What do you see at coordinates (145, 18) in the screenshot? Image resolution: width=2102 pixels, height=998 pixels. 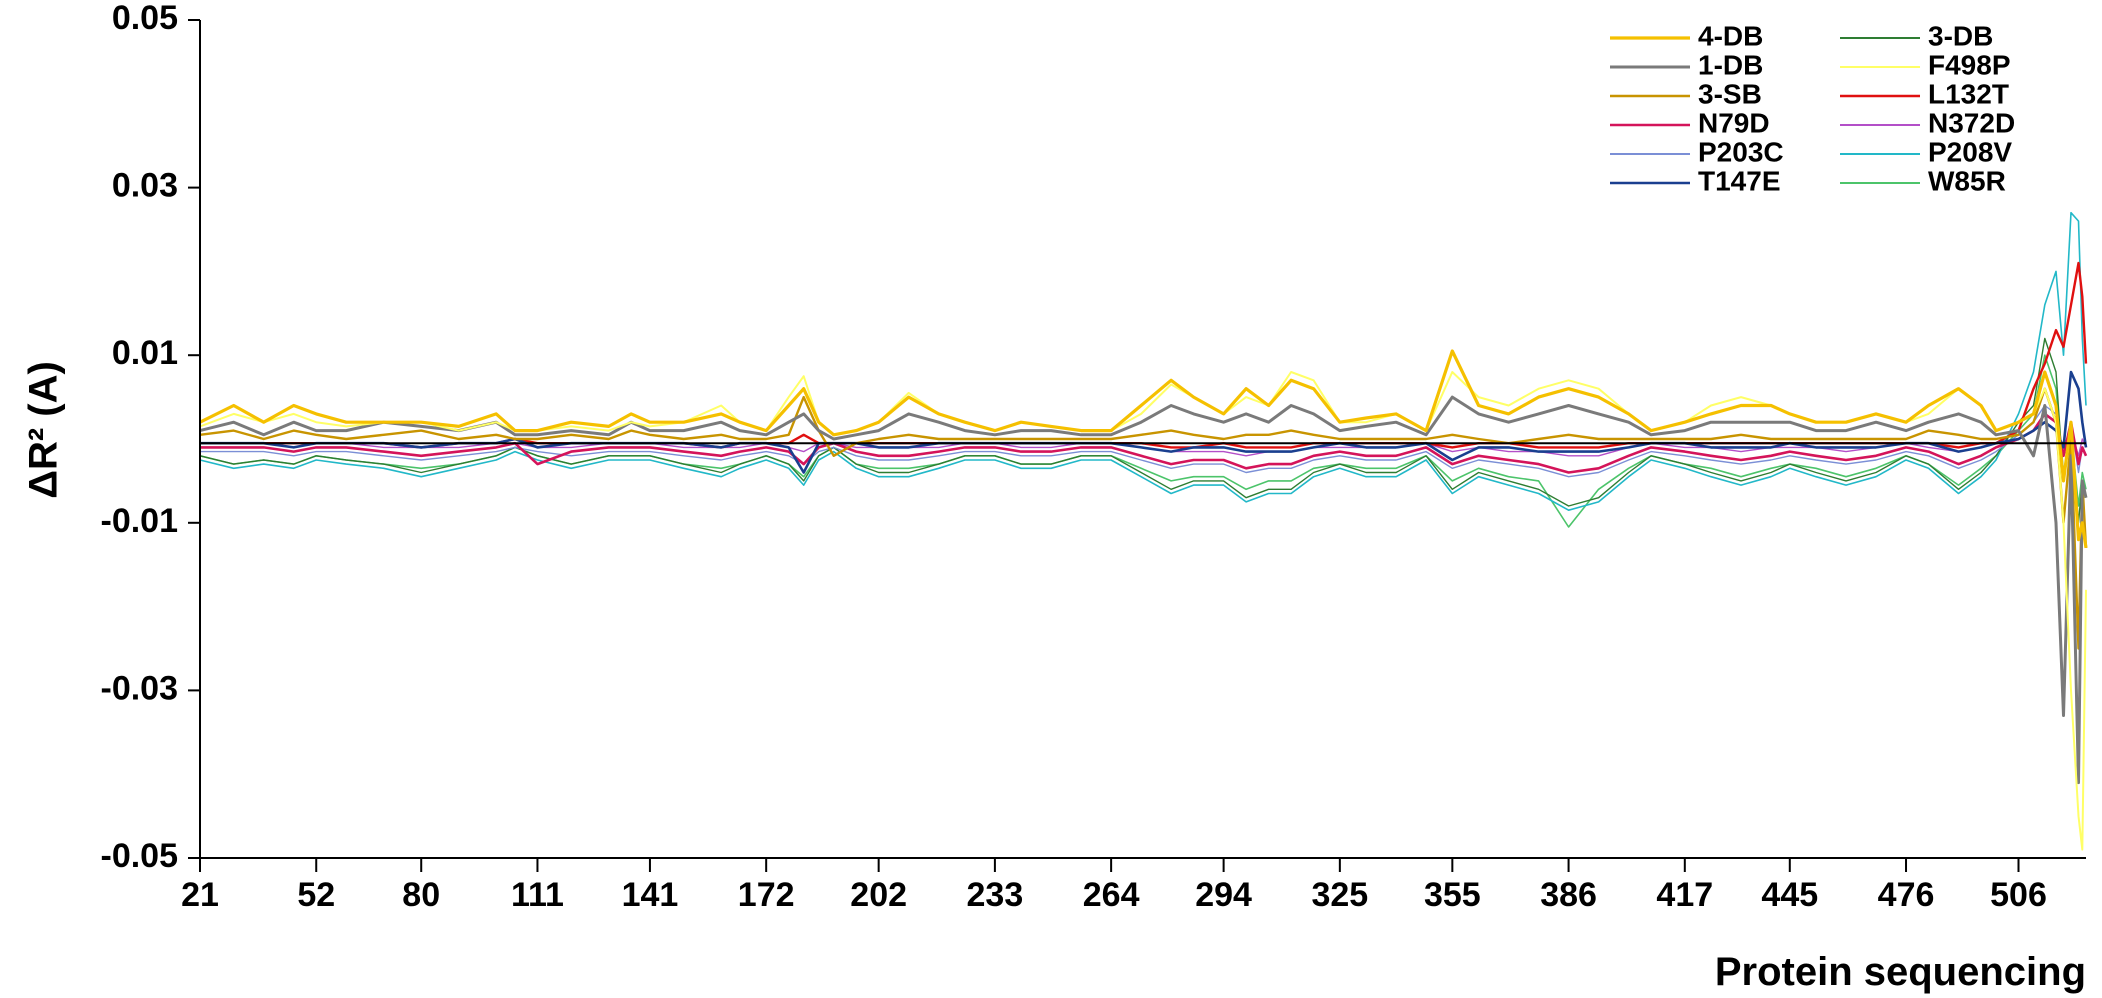 I see `y-tick-label: 0.05` at bounding box center [145, 18].